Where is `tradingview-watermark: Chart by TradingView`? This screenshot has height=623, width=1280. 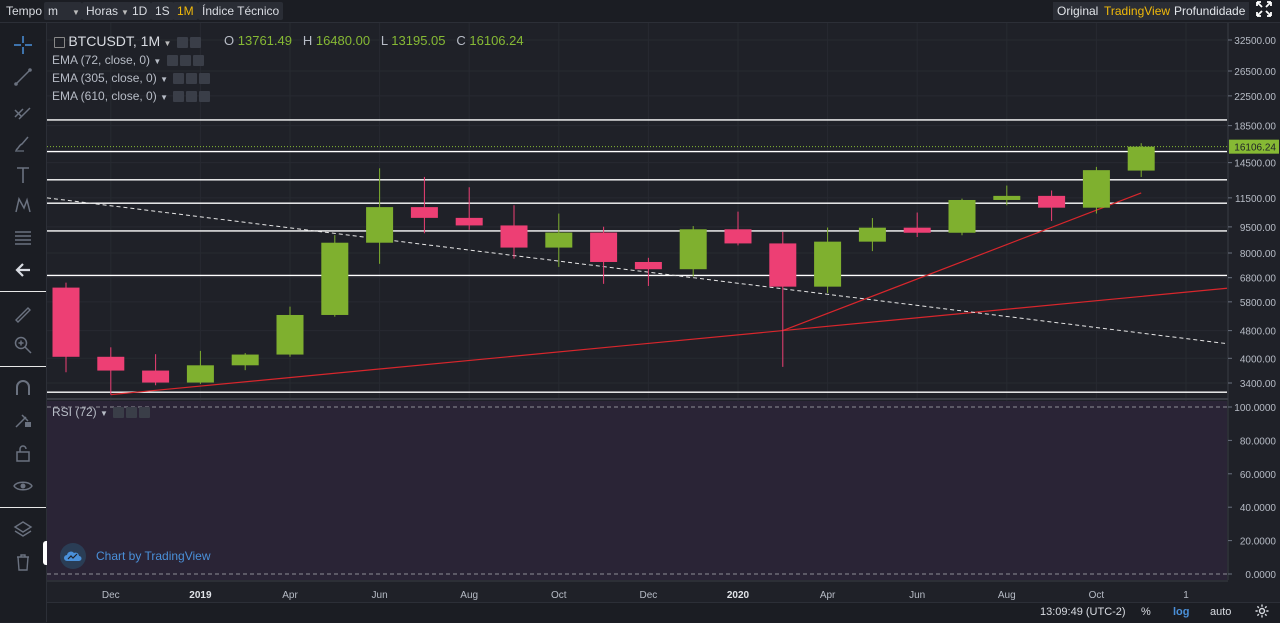
tradingview-watermark: Chart by TradingView is located at coordinates (135, 556).